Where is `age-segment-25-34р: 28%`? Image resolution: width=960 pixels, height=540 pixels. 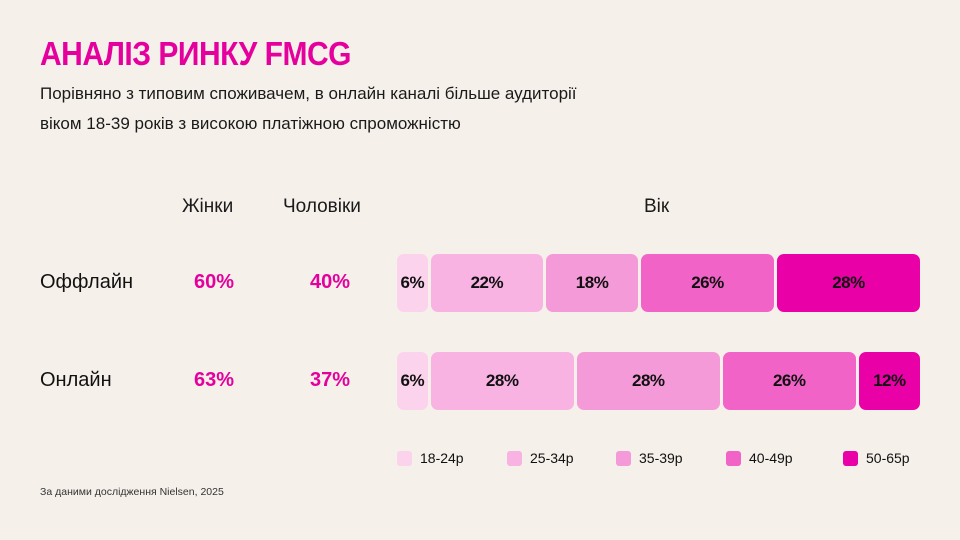
age-segment-25-34р: 28% is located at coordinates (502, 381).